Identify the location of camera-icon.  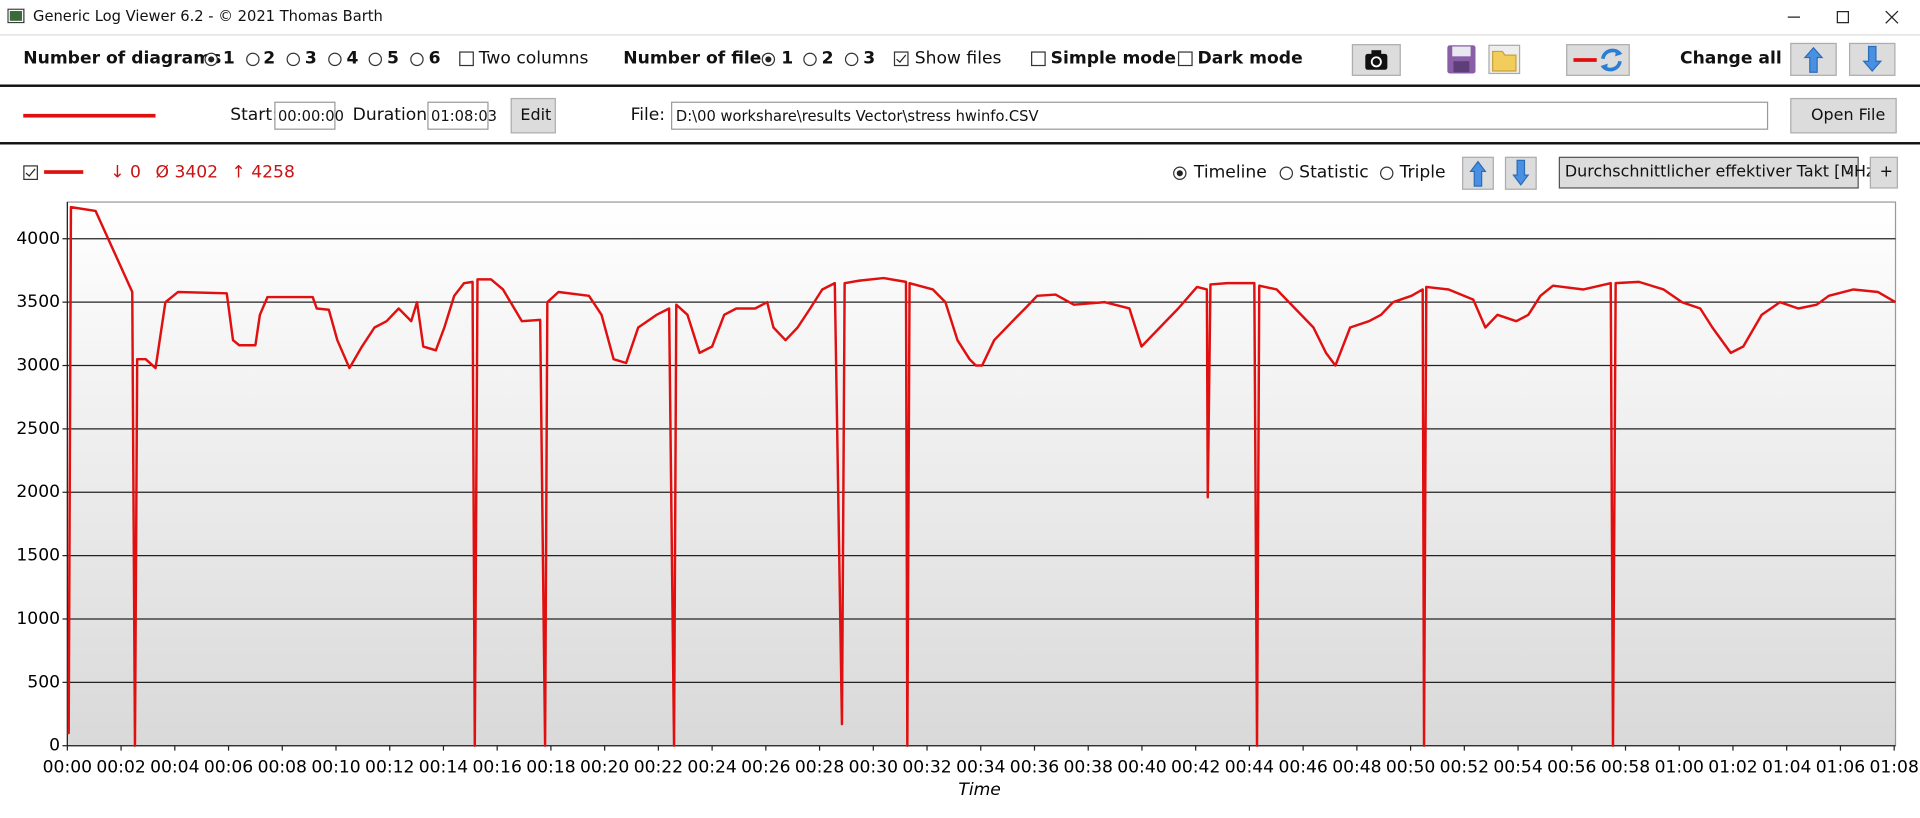
(1376, 60).